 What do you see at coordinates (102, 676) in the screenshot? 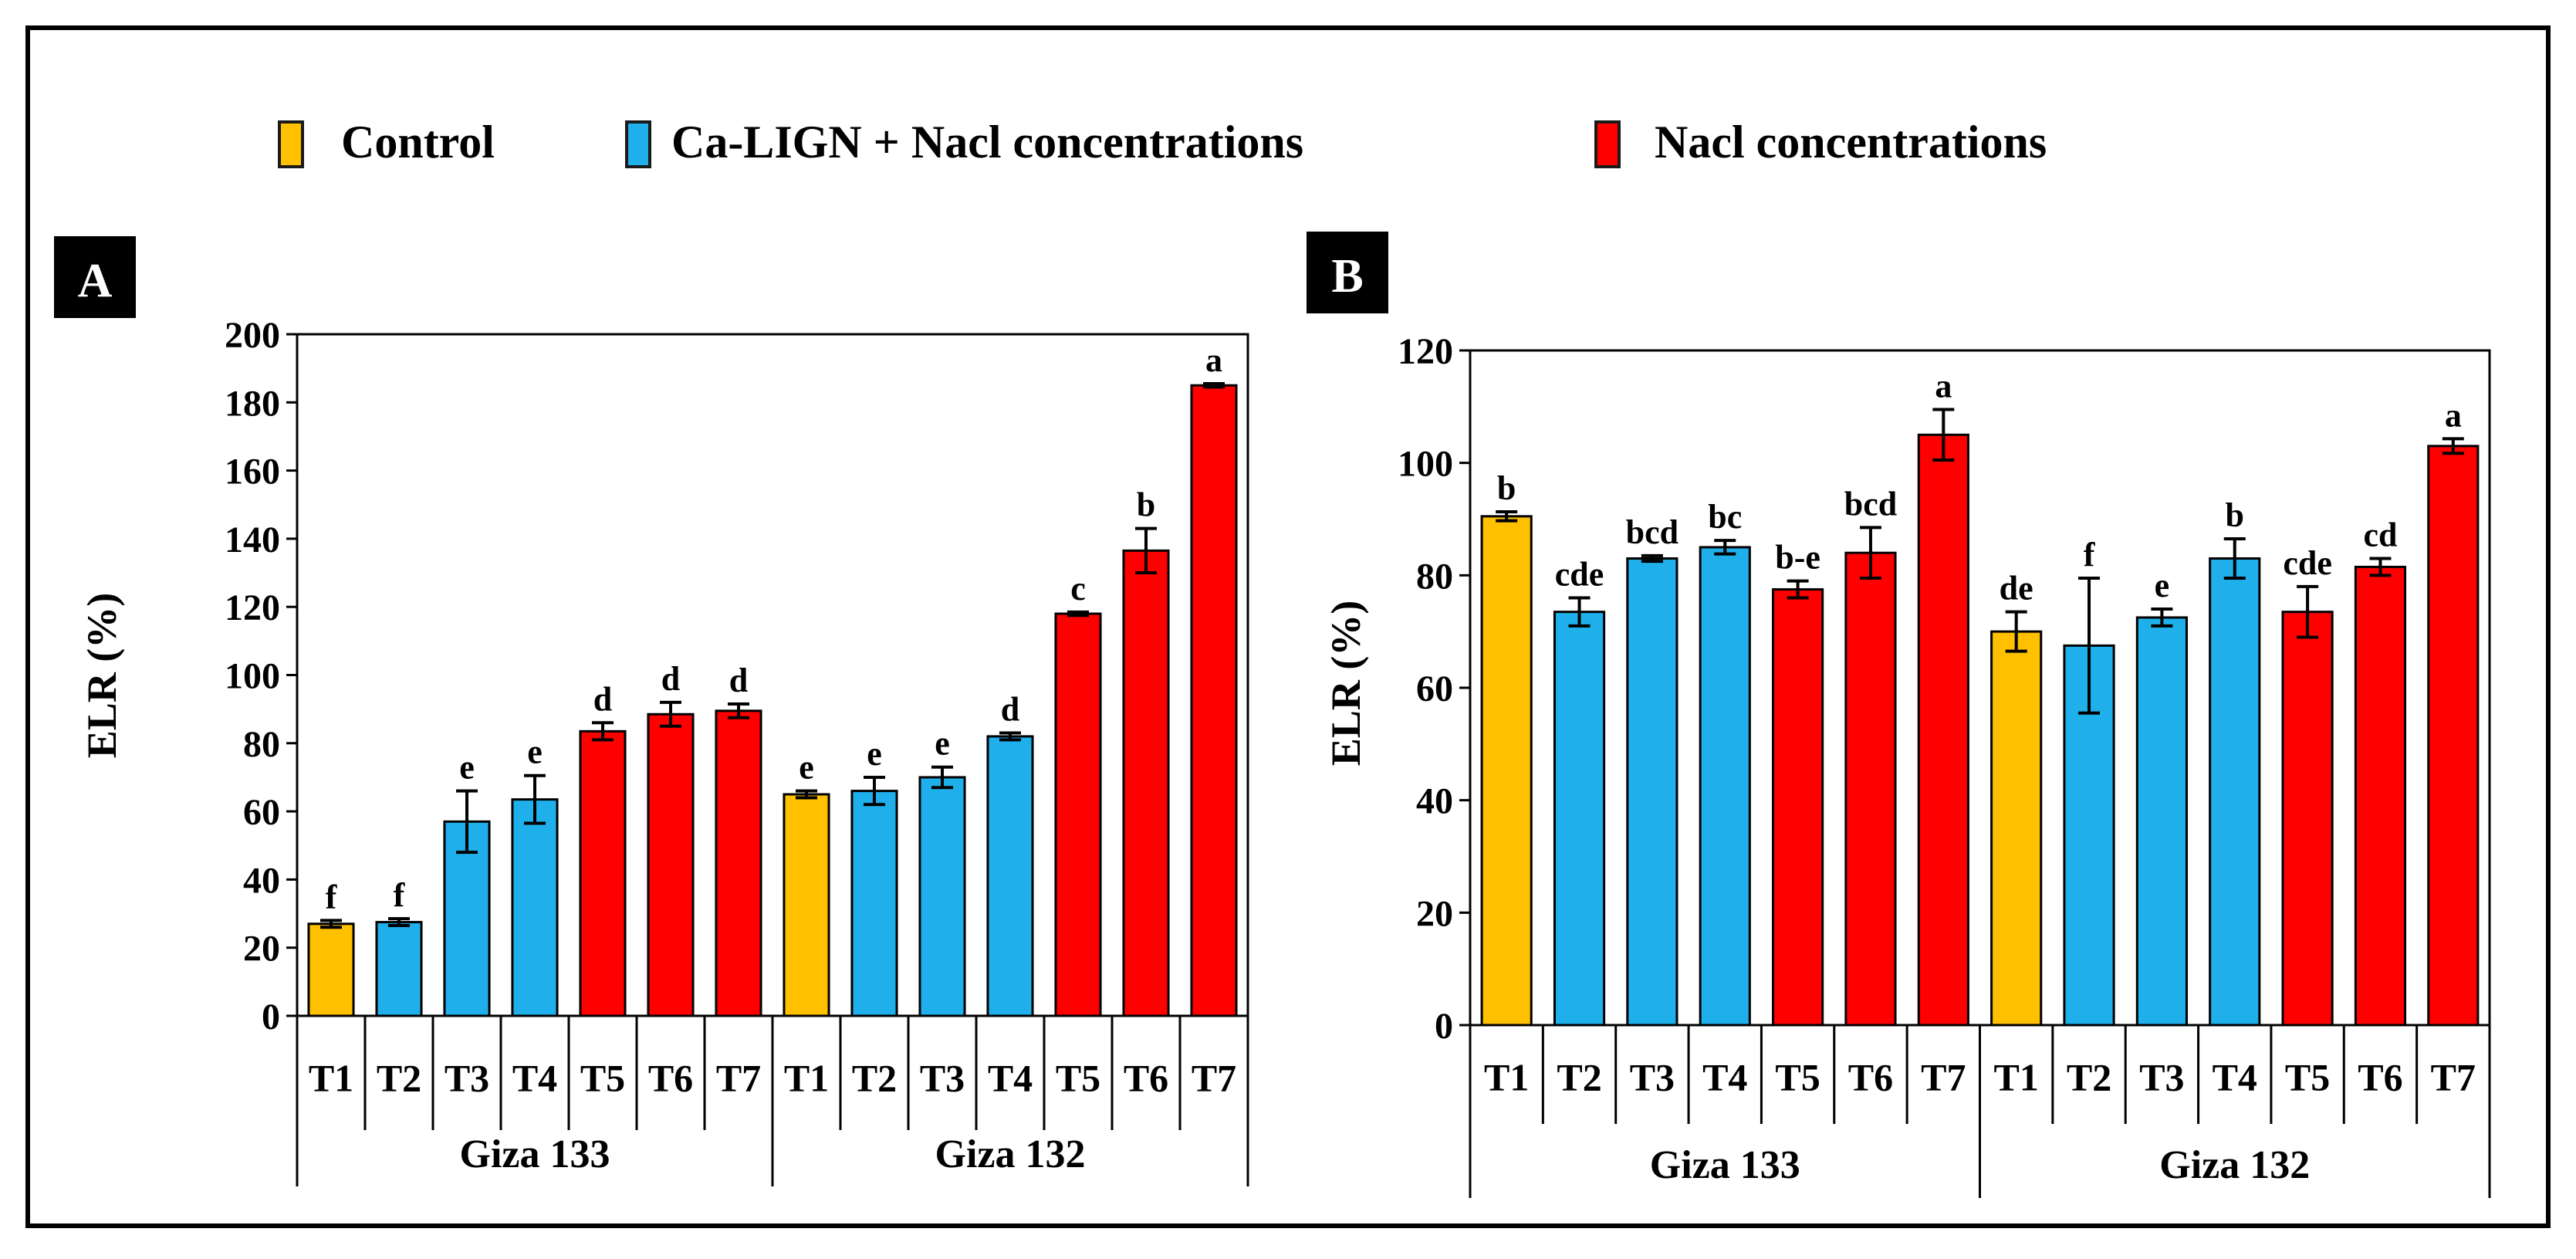
I see `panel-a-ylabel: ELR (%)` at bounding box center [102, 676].